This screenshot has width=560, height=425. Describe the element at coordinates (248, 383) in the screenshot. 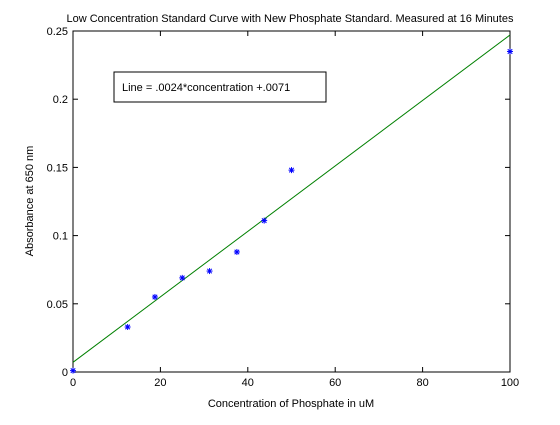

I see `x-tick-label: 40` at that location.